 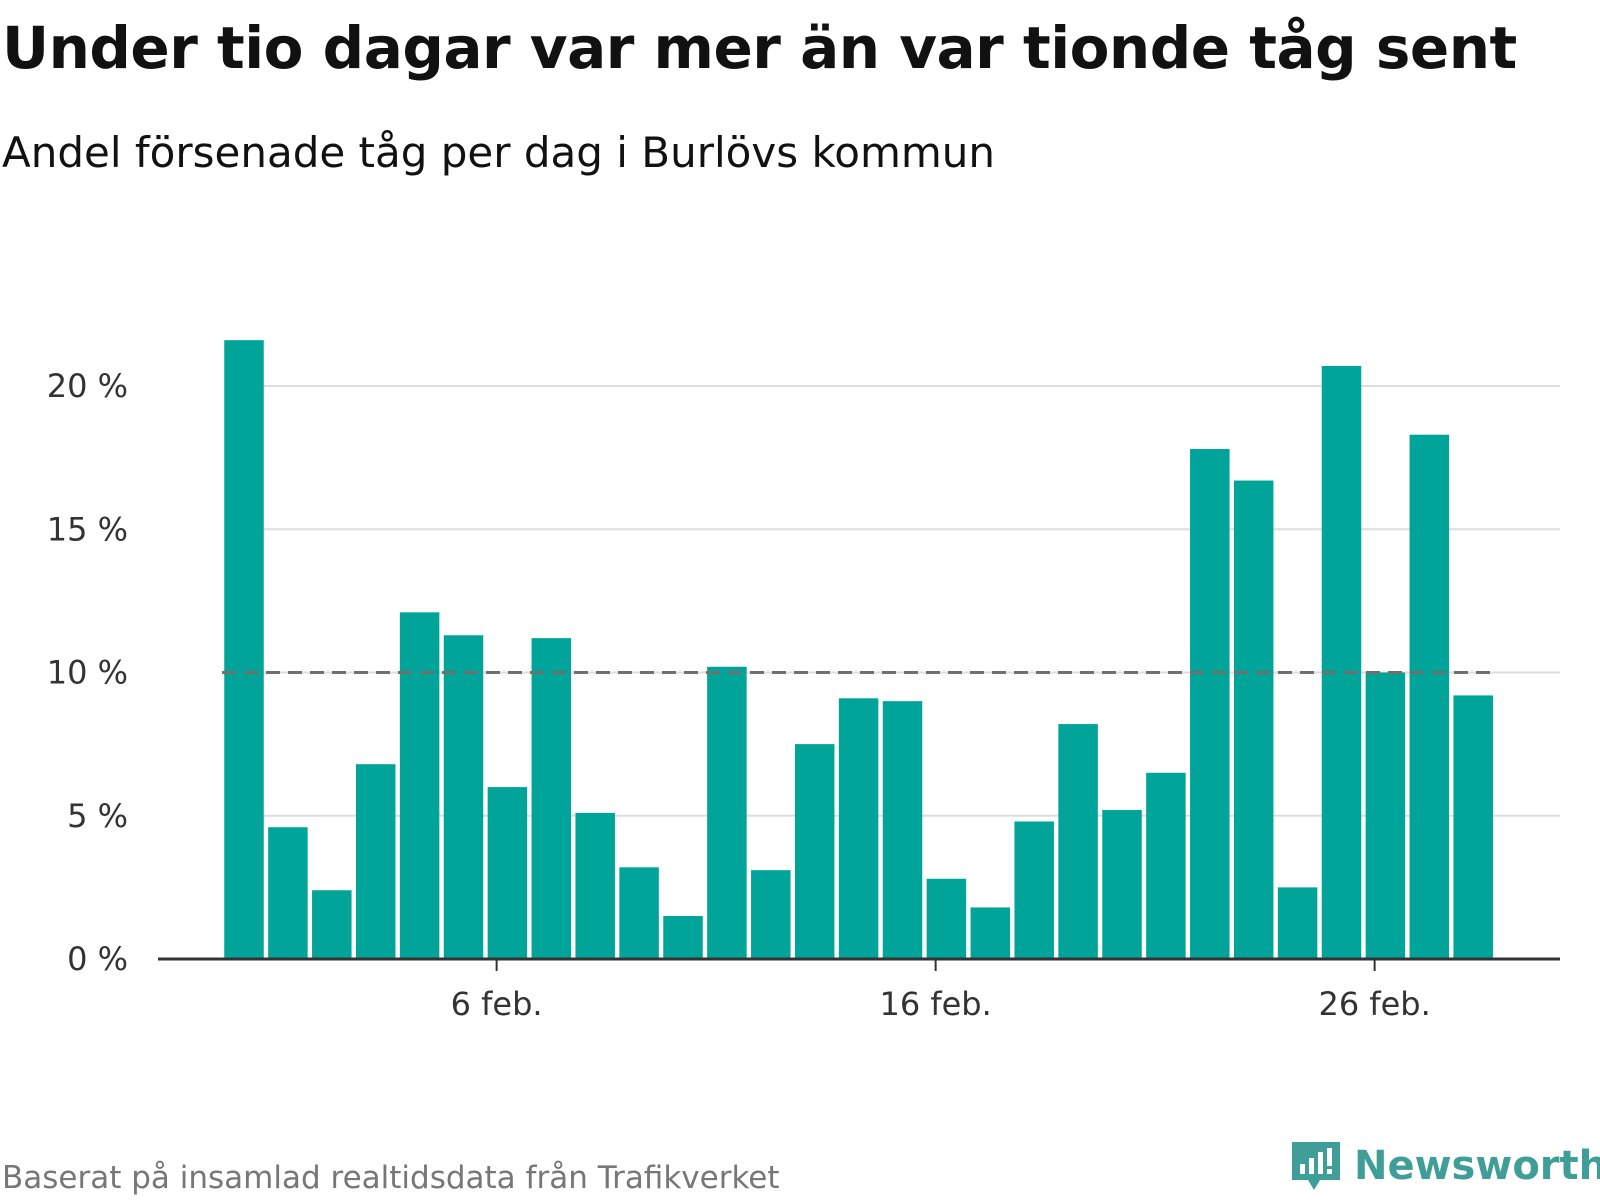 I want to click on x-tick-label: 6 feb., so click(x=497, y=1004).